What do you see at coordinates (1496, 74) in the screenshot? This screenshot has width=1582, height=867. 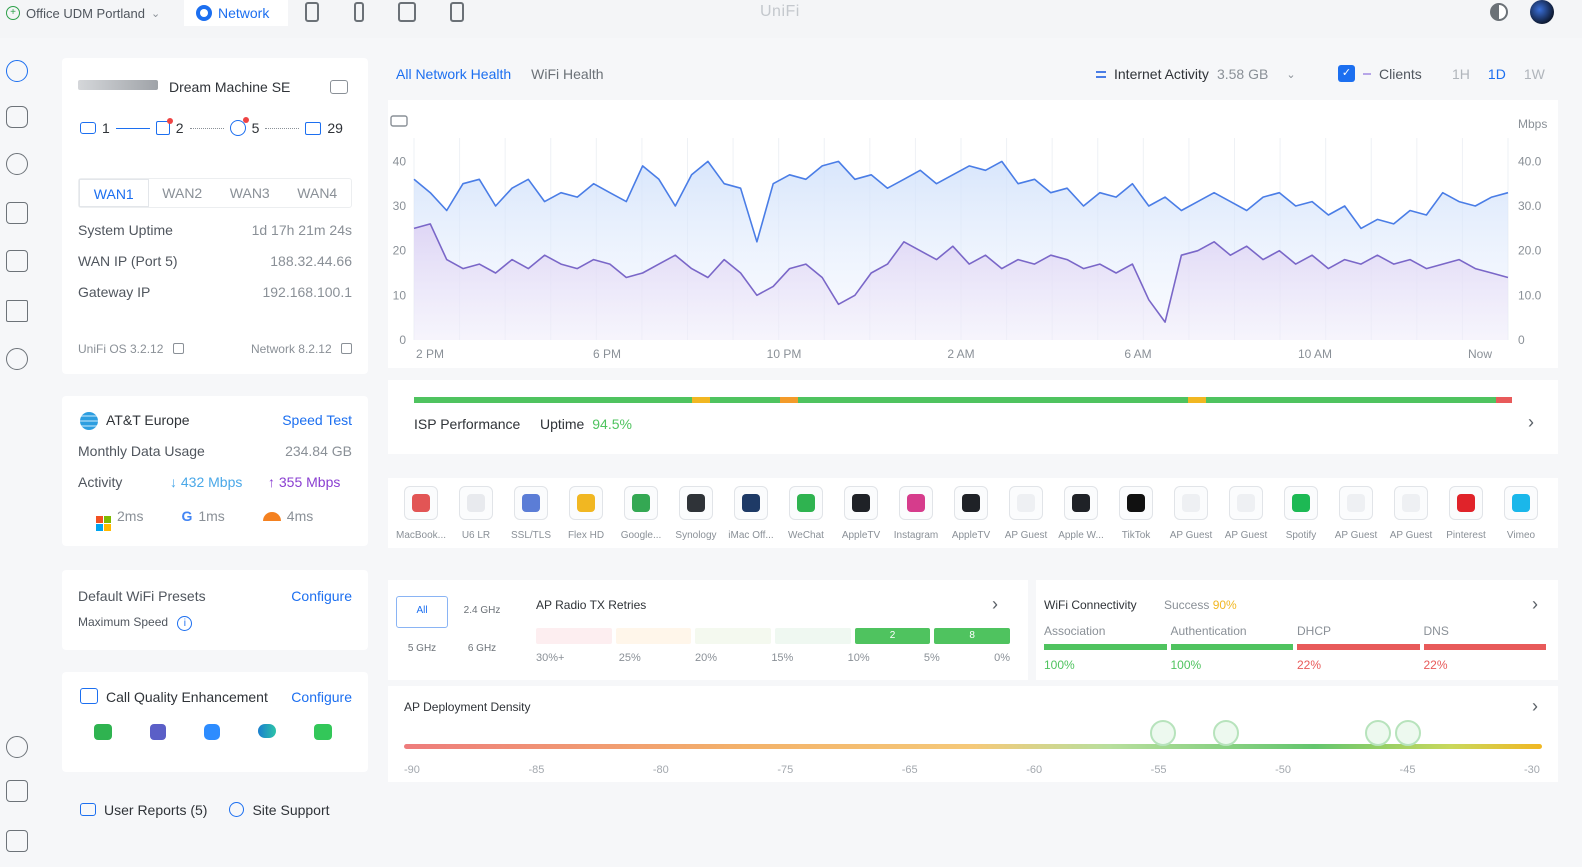 I see `range-1d: 1D` at bounding box center [1496, 74].